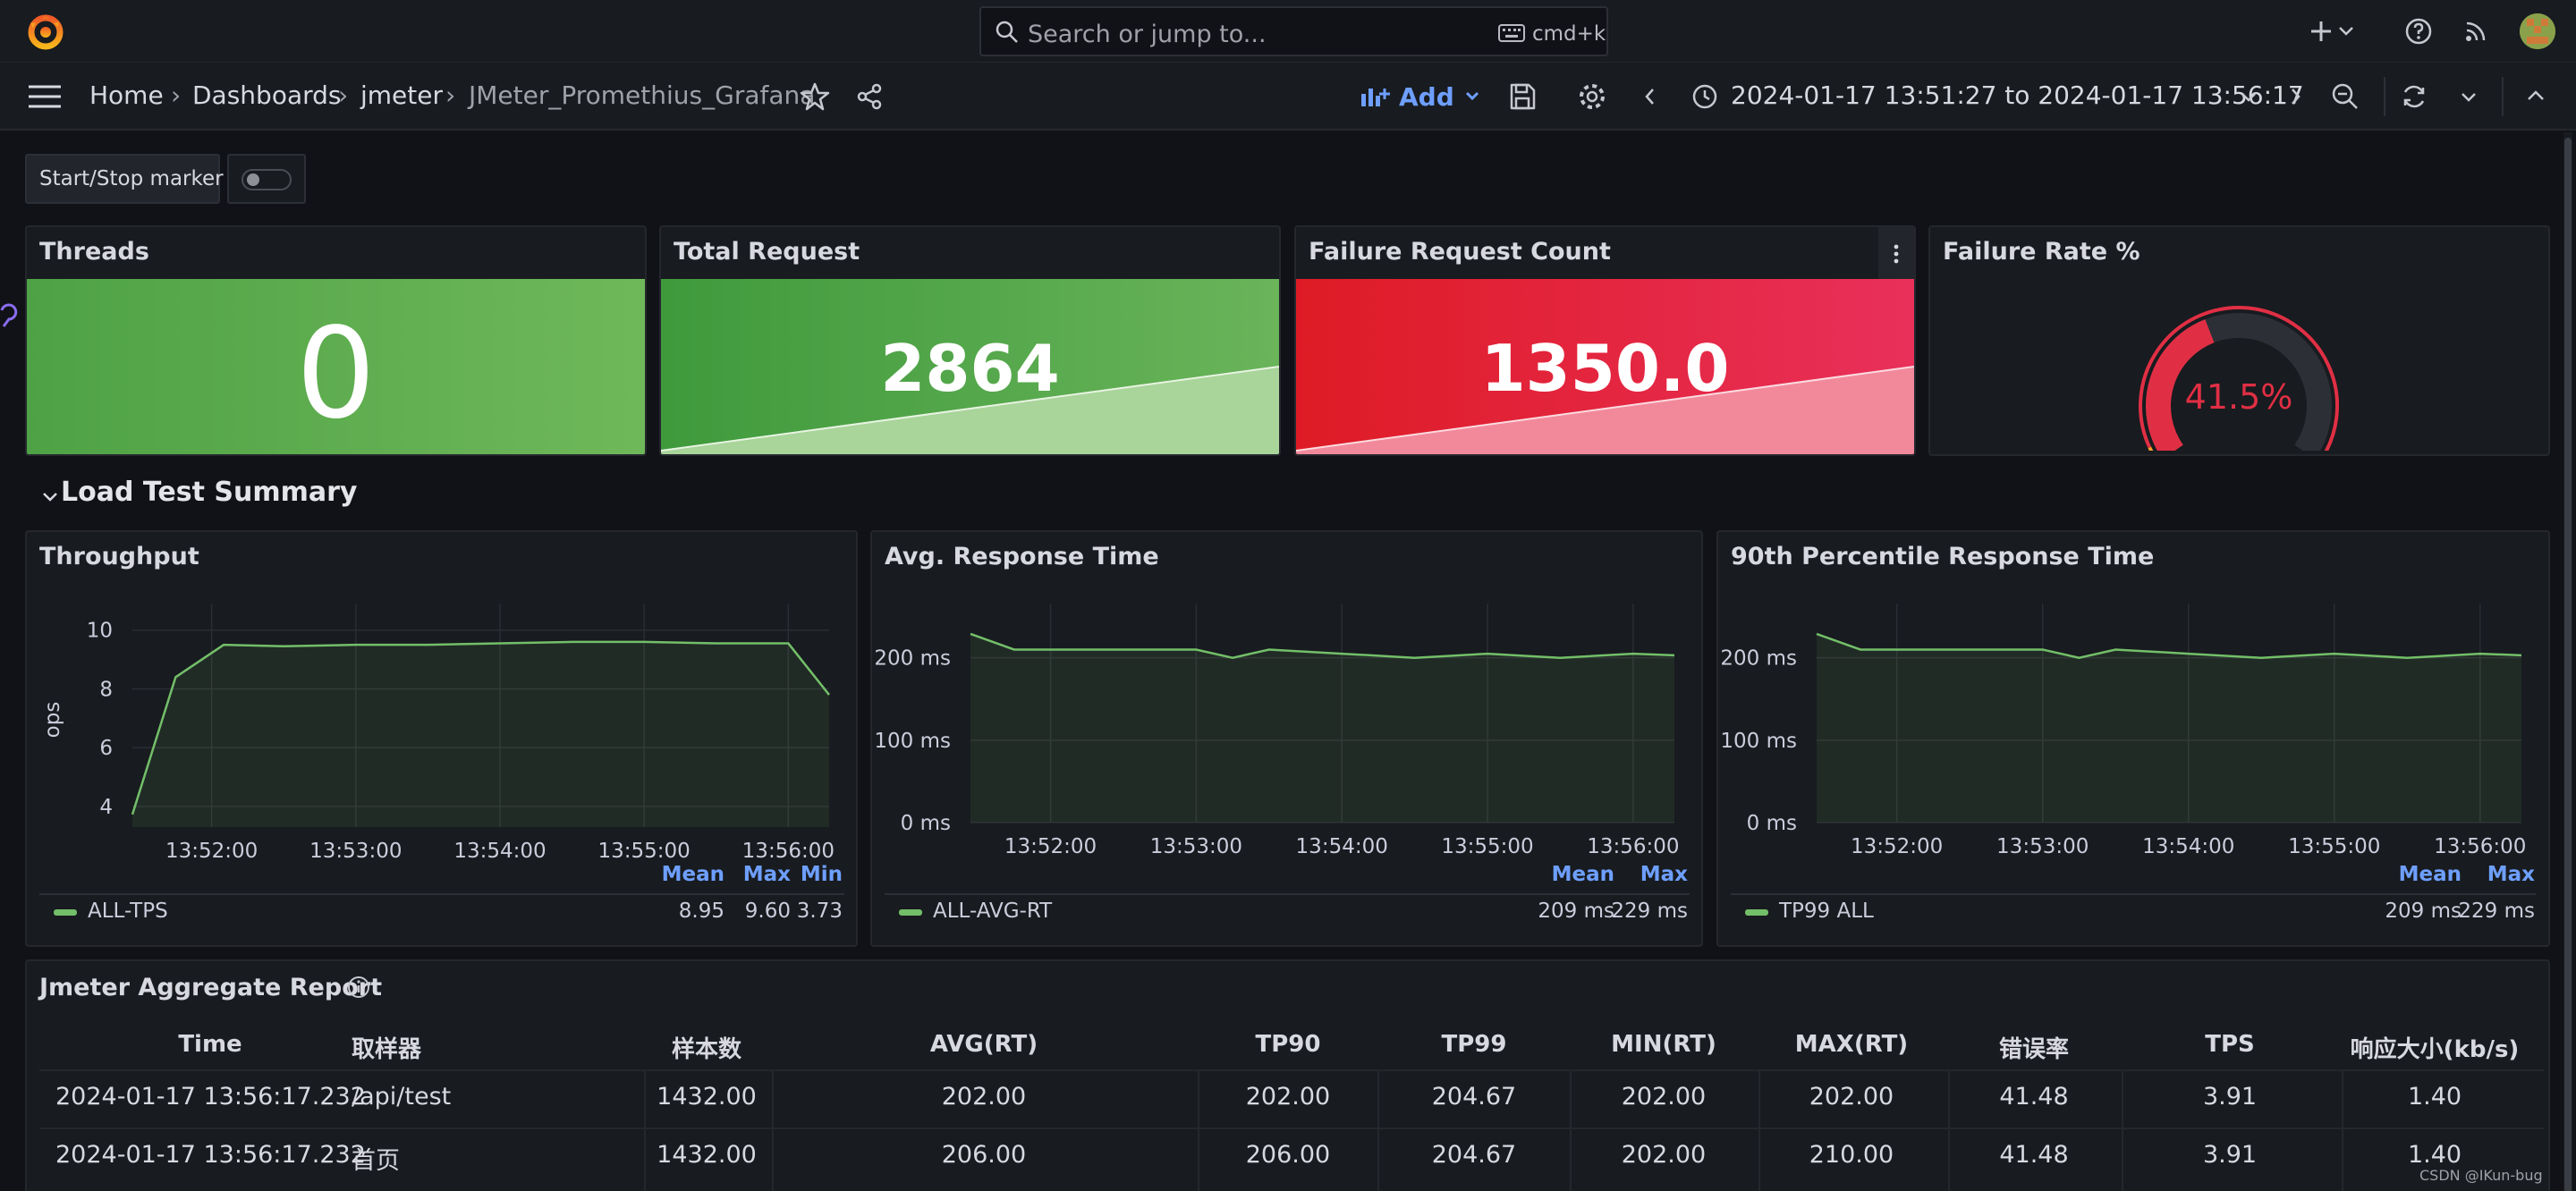  I want to click on column-header: 错误率, so click(2034, 1049).